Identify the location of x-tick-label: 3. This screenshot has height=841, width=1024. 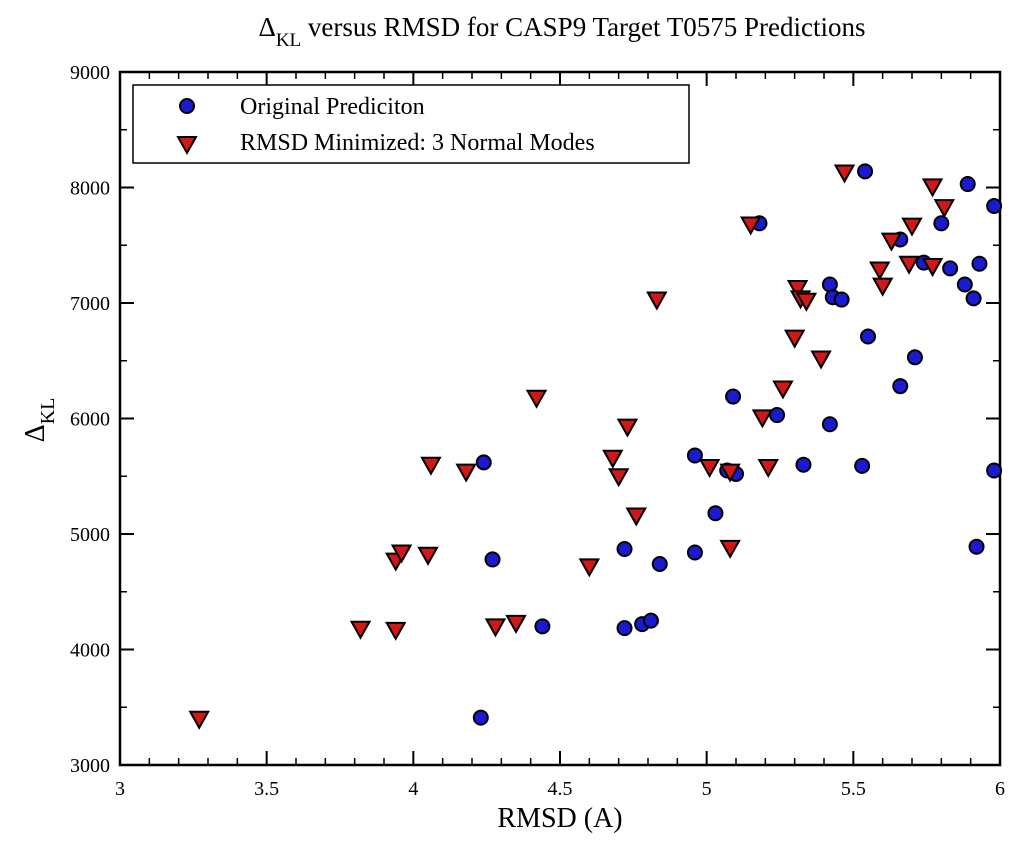
(120, 789).